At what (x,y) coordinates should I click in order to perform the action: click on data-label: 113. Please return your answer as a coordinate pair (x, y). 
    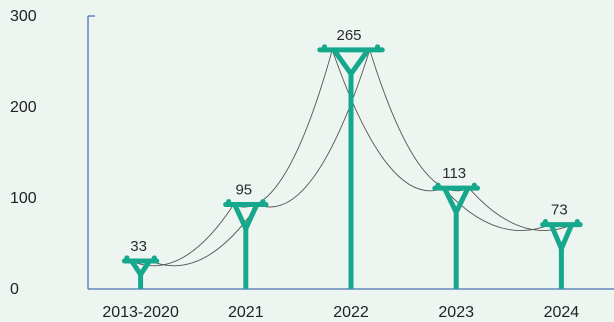
    Looking at the image, I should click on (454, 173).